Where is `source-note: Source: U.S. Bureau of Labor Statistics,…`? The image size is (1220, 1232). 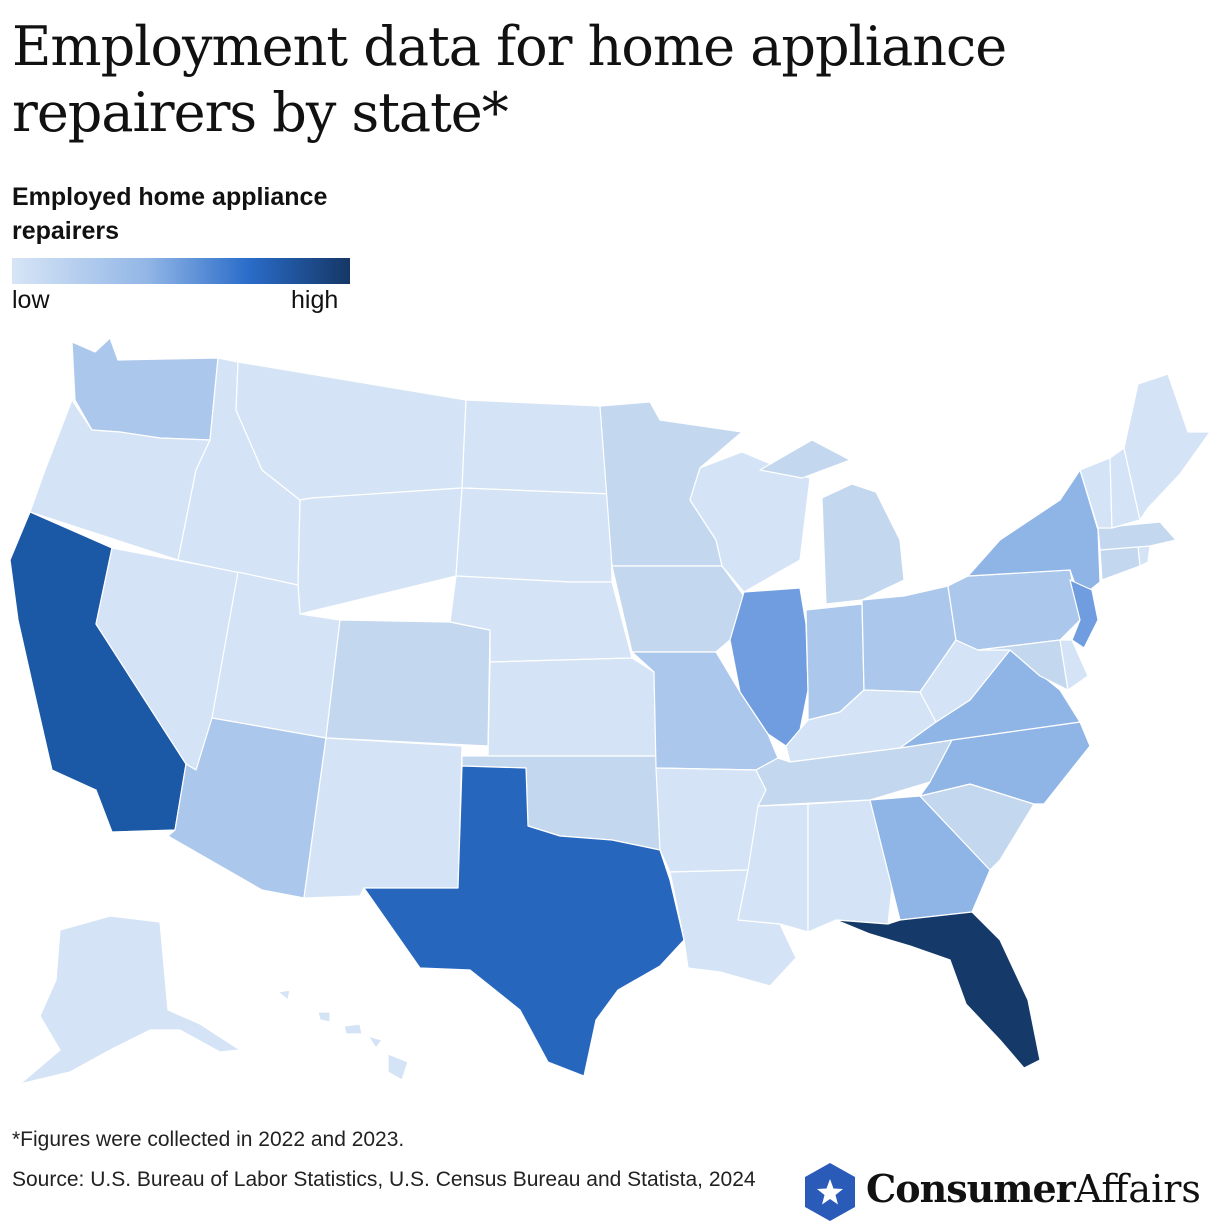
source-note: Source: U.S. Bureau of Labor Statistics,… is located at coordinates (384, 1179).